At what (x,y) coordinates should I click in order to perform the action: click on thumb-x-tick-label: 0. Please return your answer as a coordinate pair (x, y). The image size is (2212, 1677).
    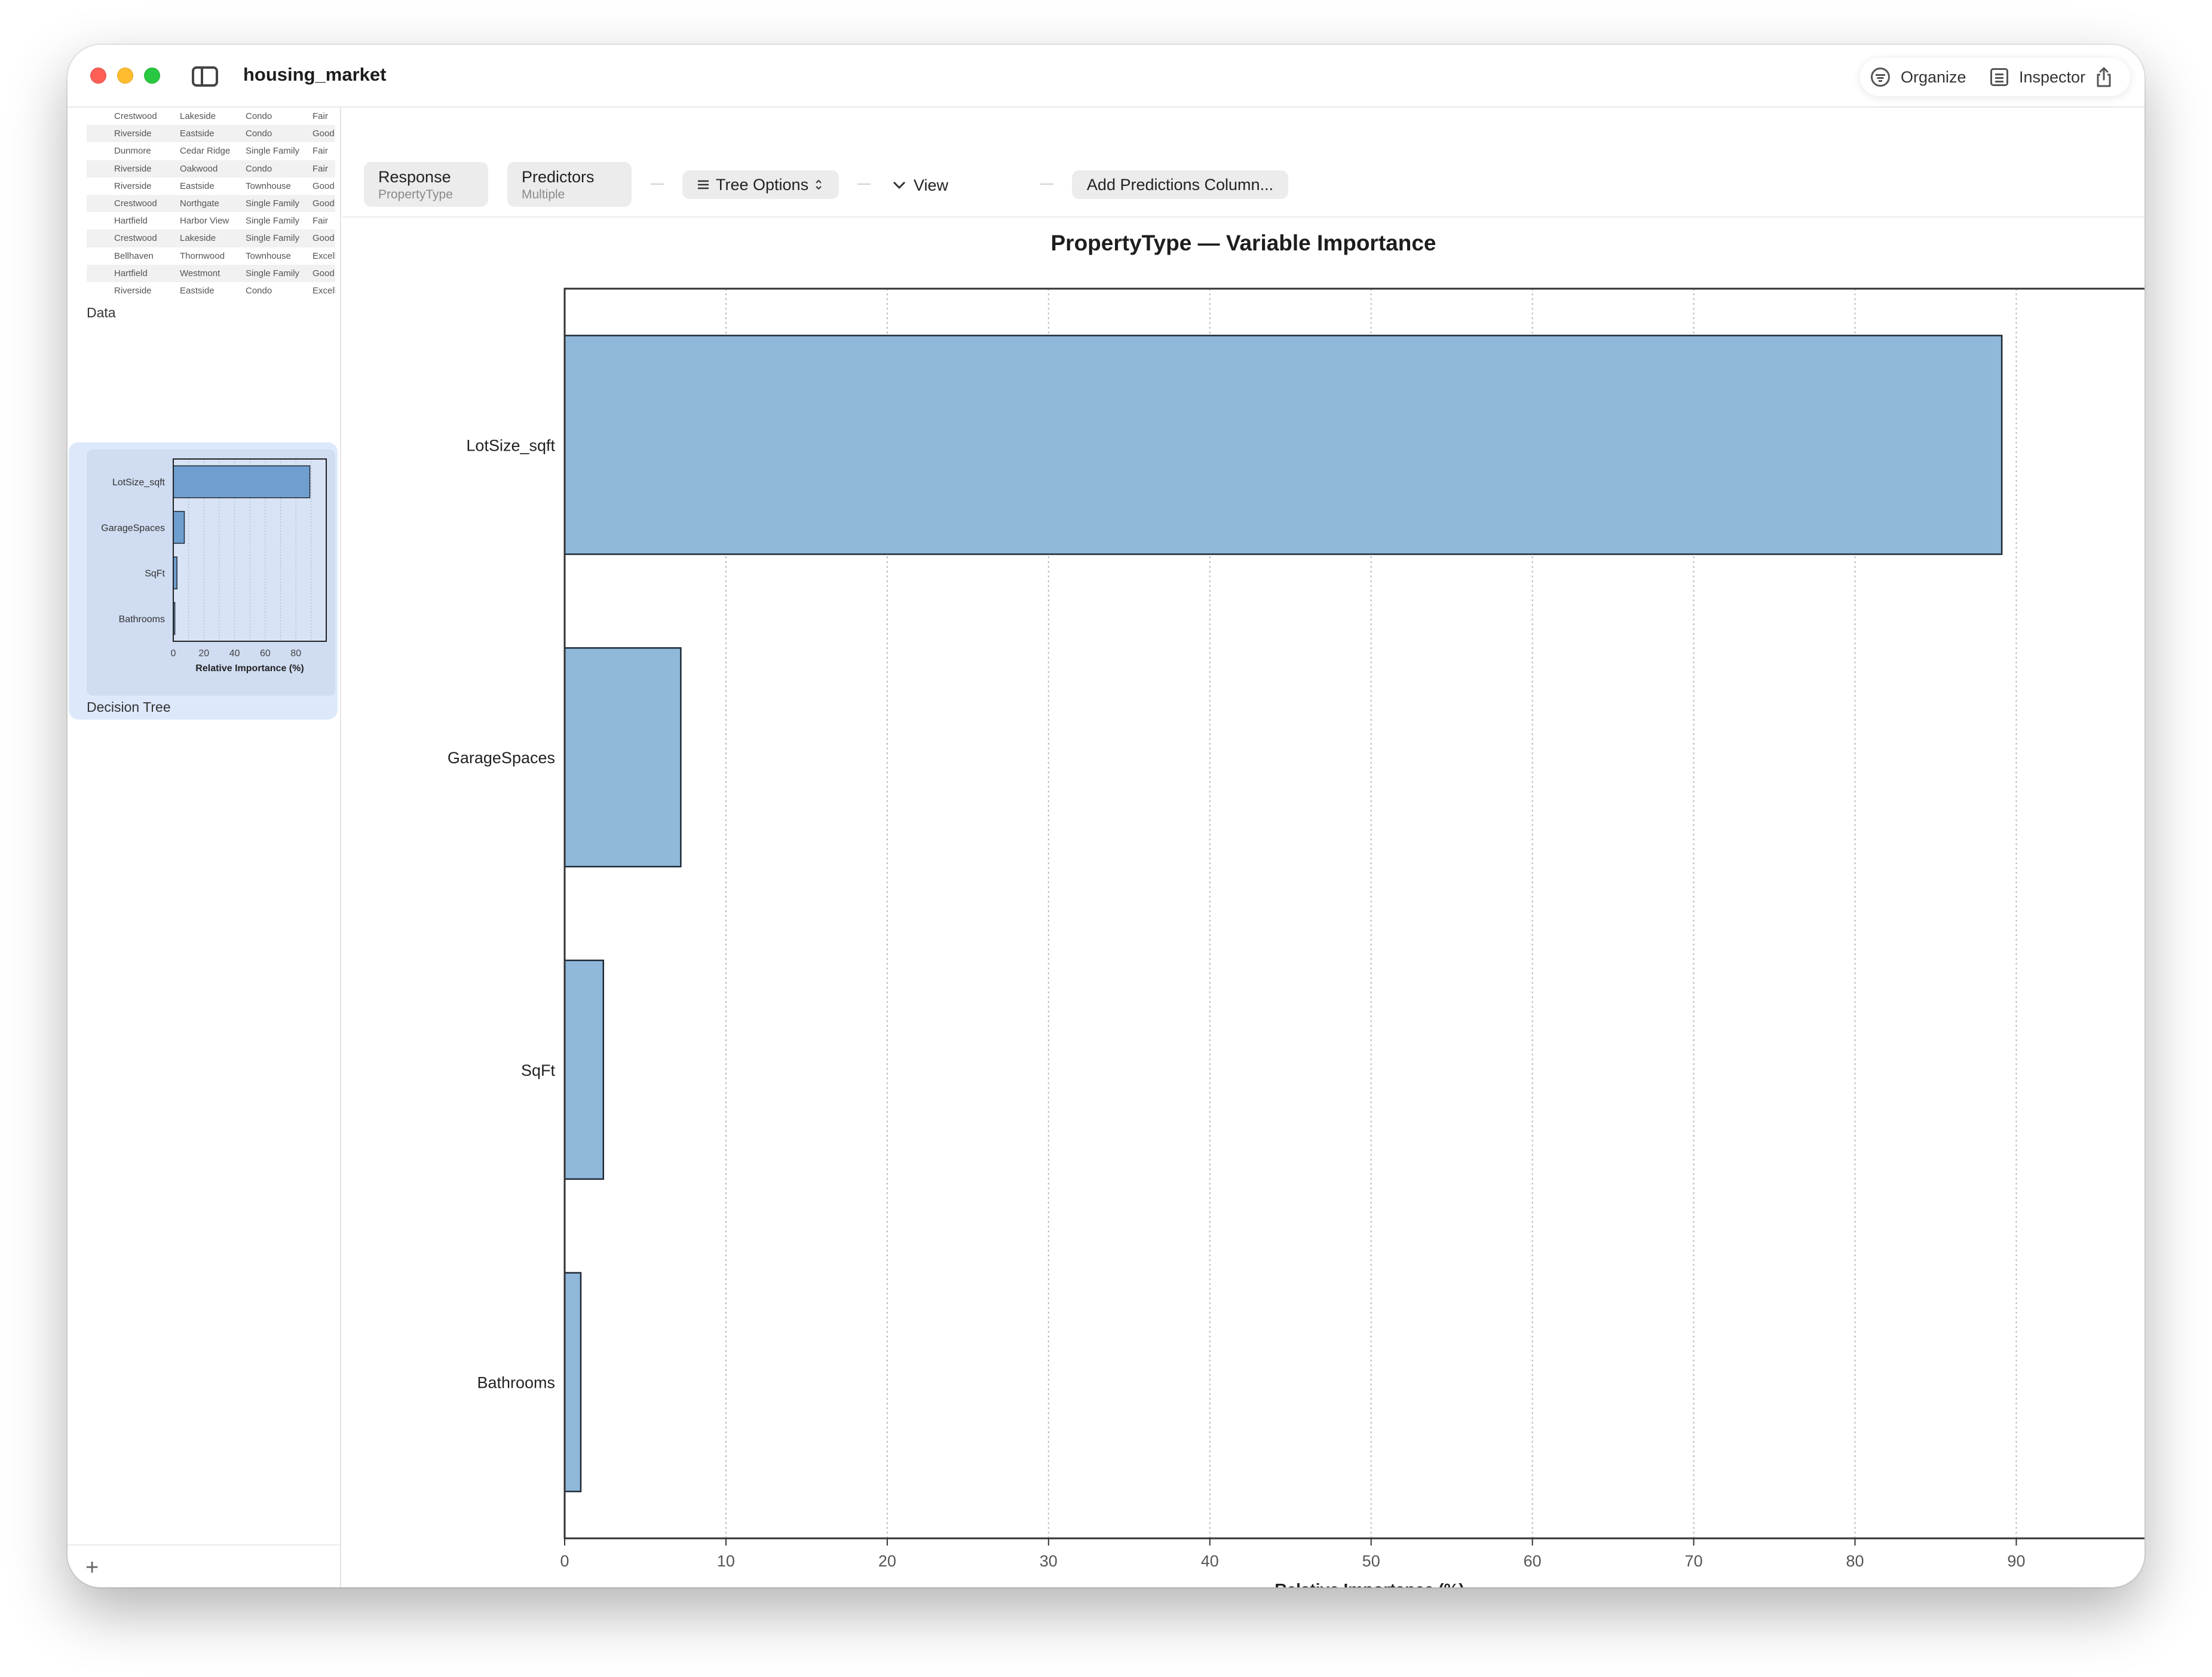
    Looking at the image, I should click on (174, 653).